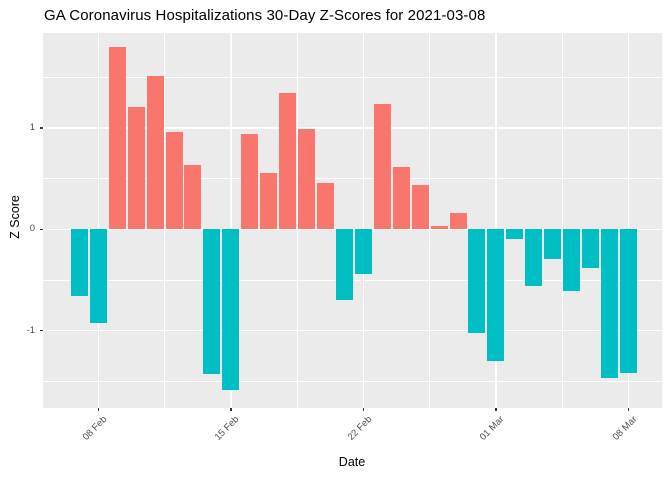 The width and height of the screenshot is (672, 480). Describe the element at coordinates (492, 428) in the screenshot. I see `x-tick-label: 01 Mar` at that location.